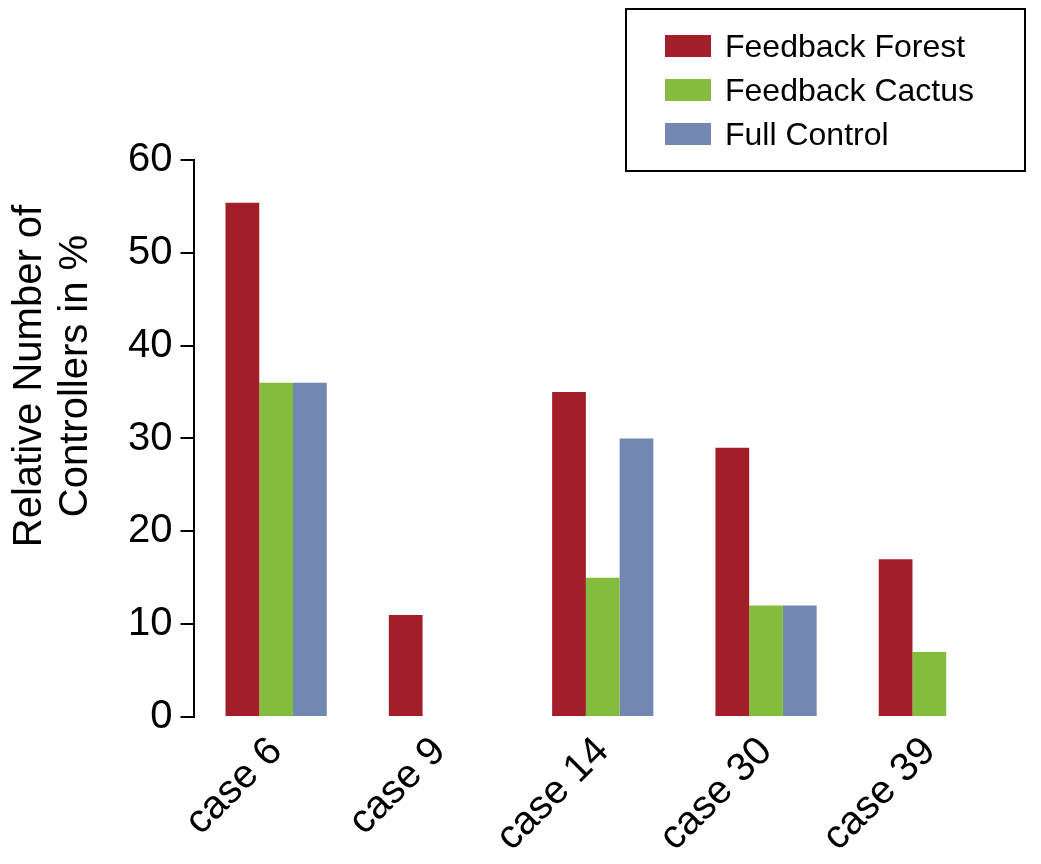 This screenshot has height=864, width=1041. Describe the element at coordinates (150, 621) in the screenshot. I see `y-tick-label: 10` at that location.